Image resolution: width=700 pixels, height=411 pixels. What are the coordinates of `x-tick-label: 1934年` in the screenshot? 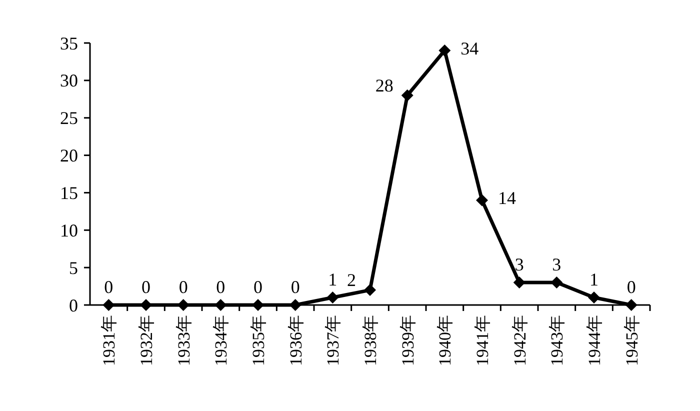 It's located at (221, 340).